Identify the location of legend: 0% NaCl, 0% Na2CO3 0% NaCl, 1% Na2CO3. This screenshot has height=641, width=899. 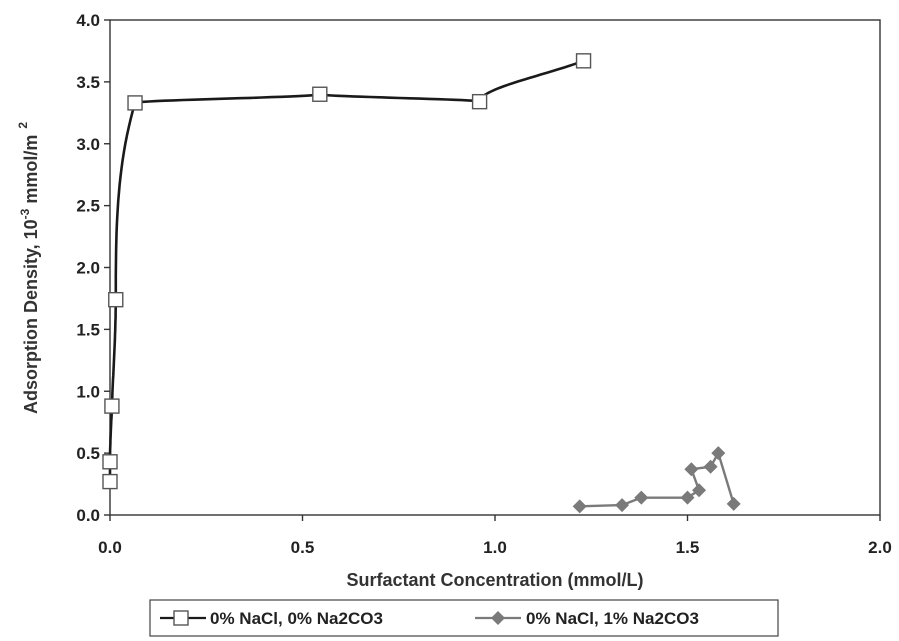
(464, 618).